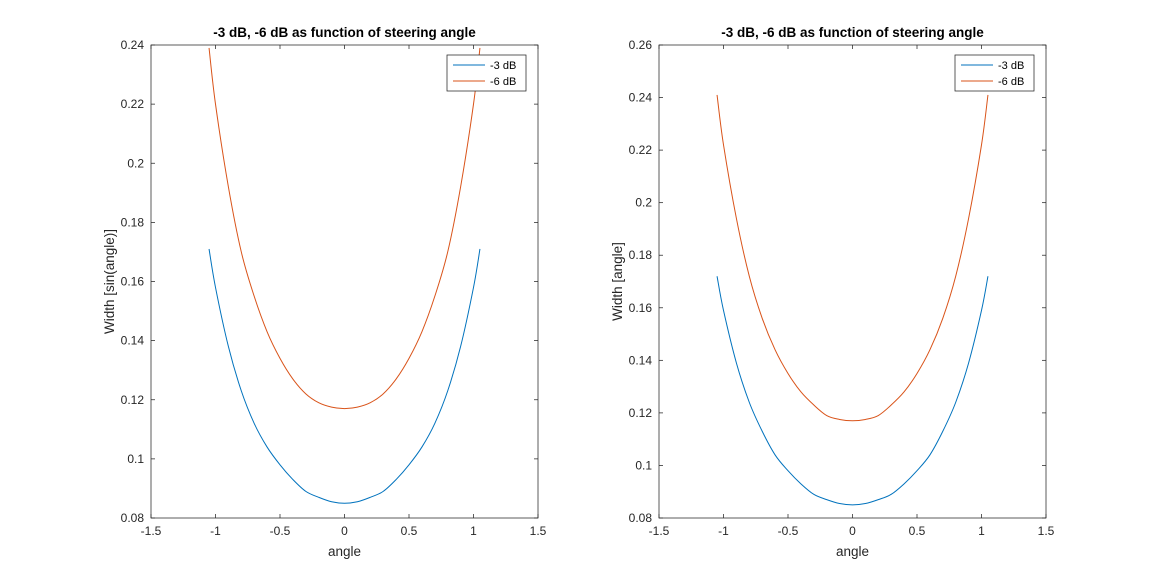 The image size is (1156, 581). What do you see at coordinates (109, 281) in the screenshot?
I see `y-axis-label: Width [sin(angle)]` at bounding box center [109, 281].